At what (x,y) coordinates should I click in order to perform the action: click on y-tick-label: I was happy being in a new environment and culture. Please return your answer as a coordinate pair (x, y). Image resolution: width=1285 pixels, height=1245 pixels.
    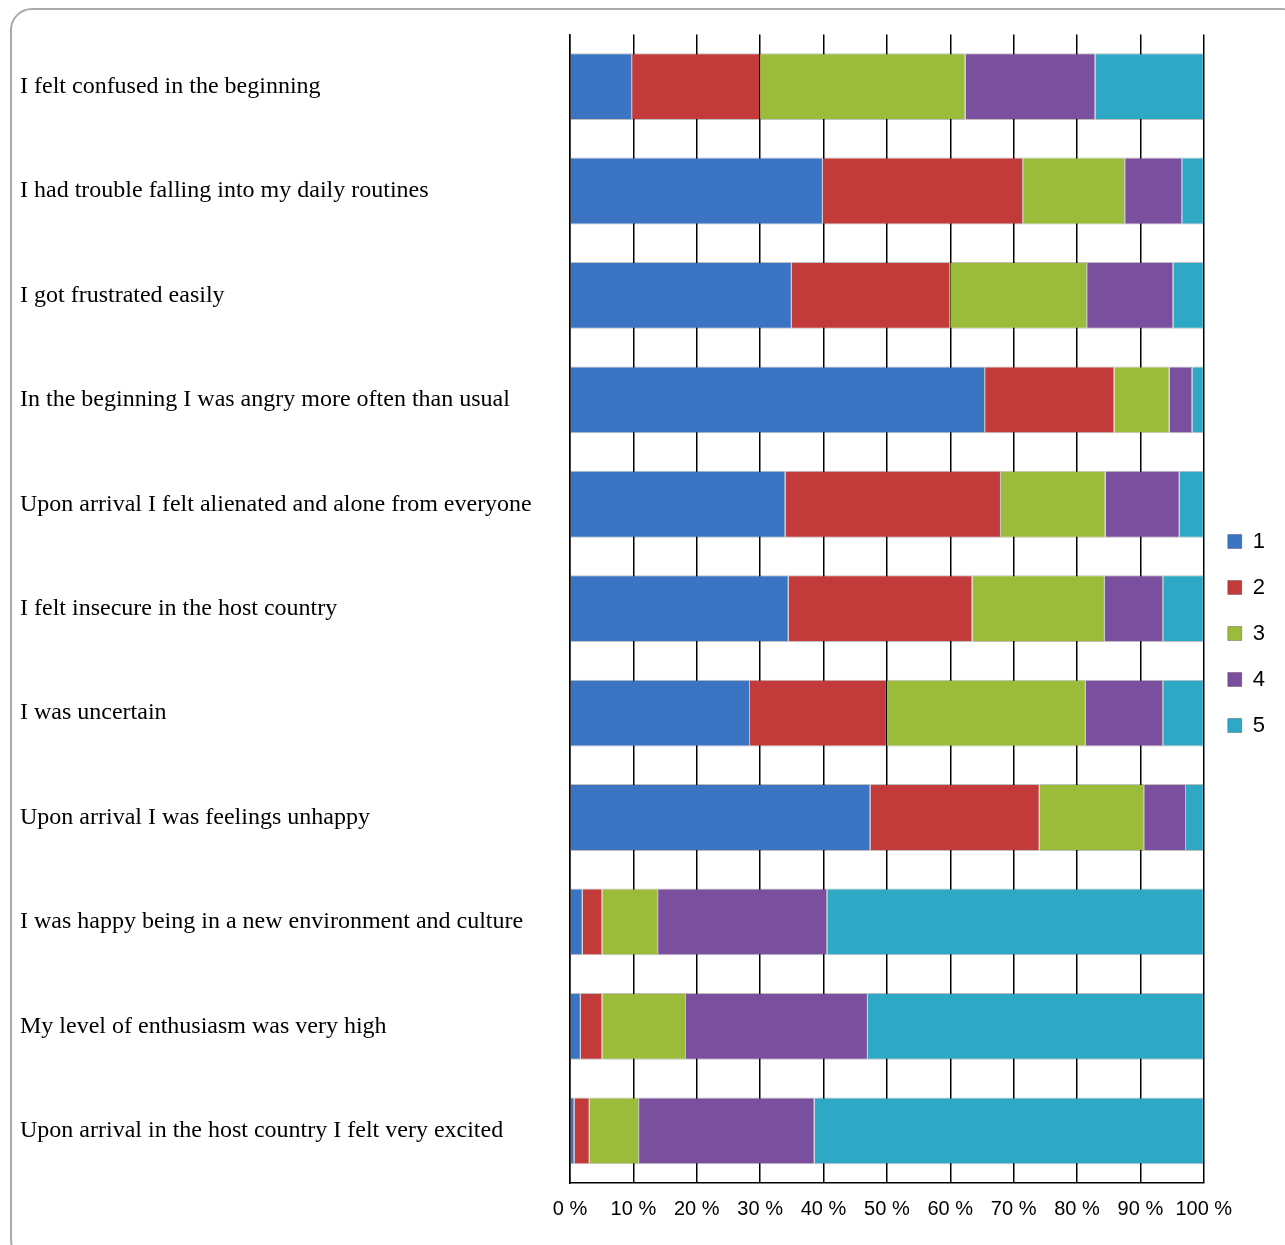
    Looking at the image, I should click on (272, 920).